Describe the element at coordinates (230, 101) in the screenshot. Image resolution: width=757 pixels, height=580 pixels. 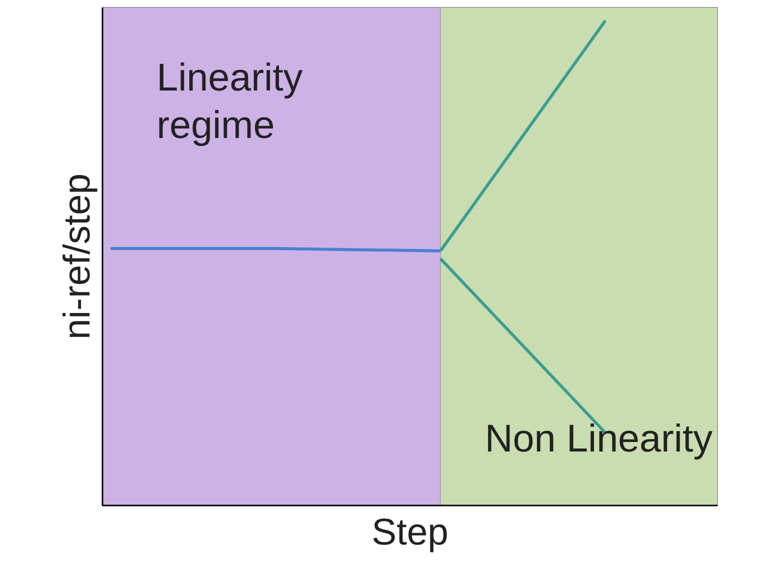
I see `annotation: Linearity regime` at that location.